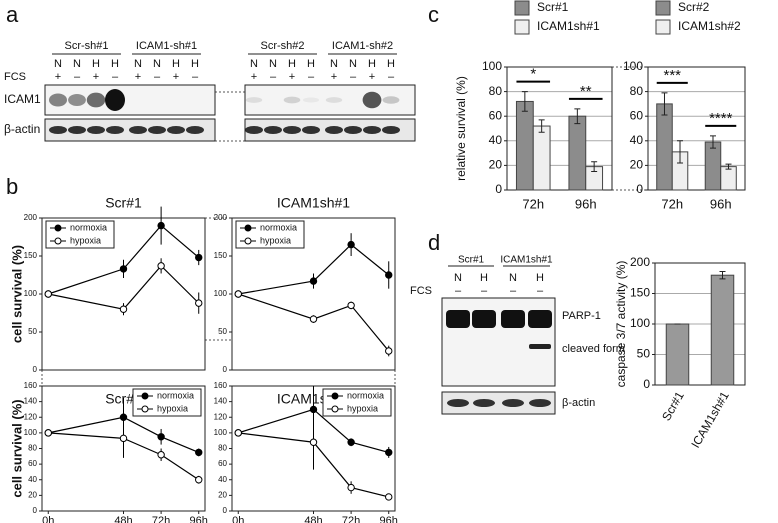  I want to click on row-label: β-actin, so click(22, 129).